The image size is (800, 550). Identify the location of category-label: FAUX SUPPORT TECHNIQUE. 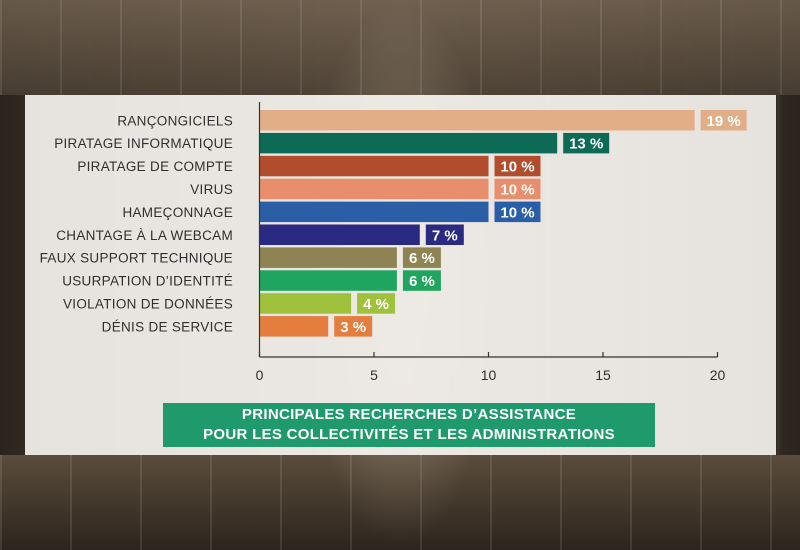
(136, 258).